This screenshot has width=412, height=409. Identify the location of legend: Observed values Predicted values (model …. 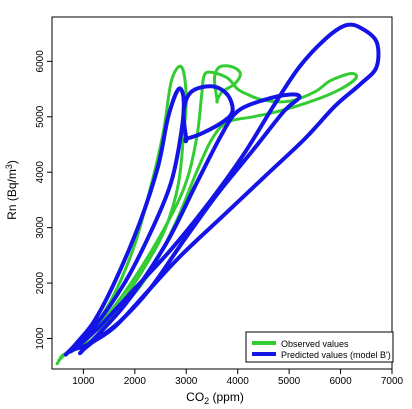
(319, 347).